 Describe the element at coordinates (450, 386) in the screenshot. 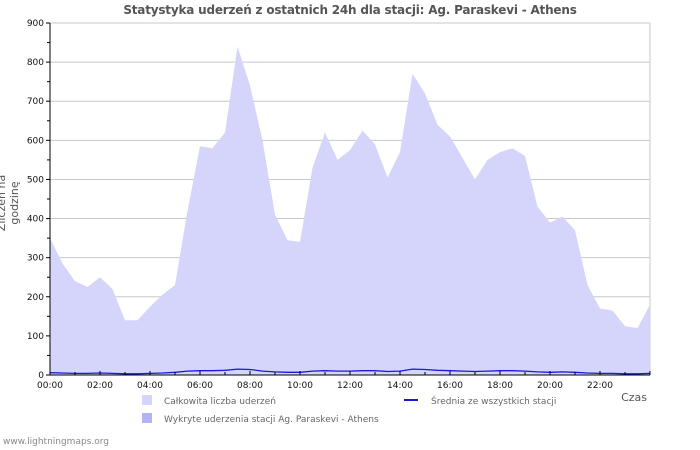

I see `x-tick-label: 16:00` at that location.